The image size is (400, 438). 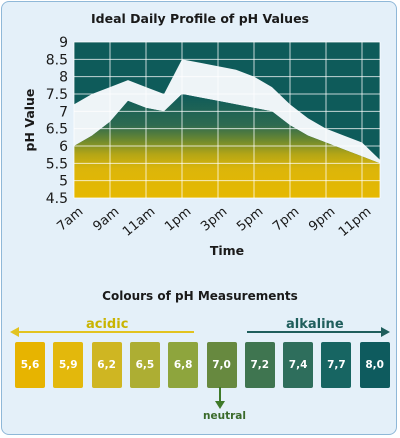 What do you see at coordinates (221, 365) in the screenshot?
I see `ph-swatch: 7,0` at bounding box center [221, 365].